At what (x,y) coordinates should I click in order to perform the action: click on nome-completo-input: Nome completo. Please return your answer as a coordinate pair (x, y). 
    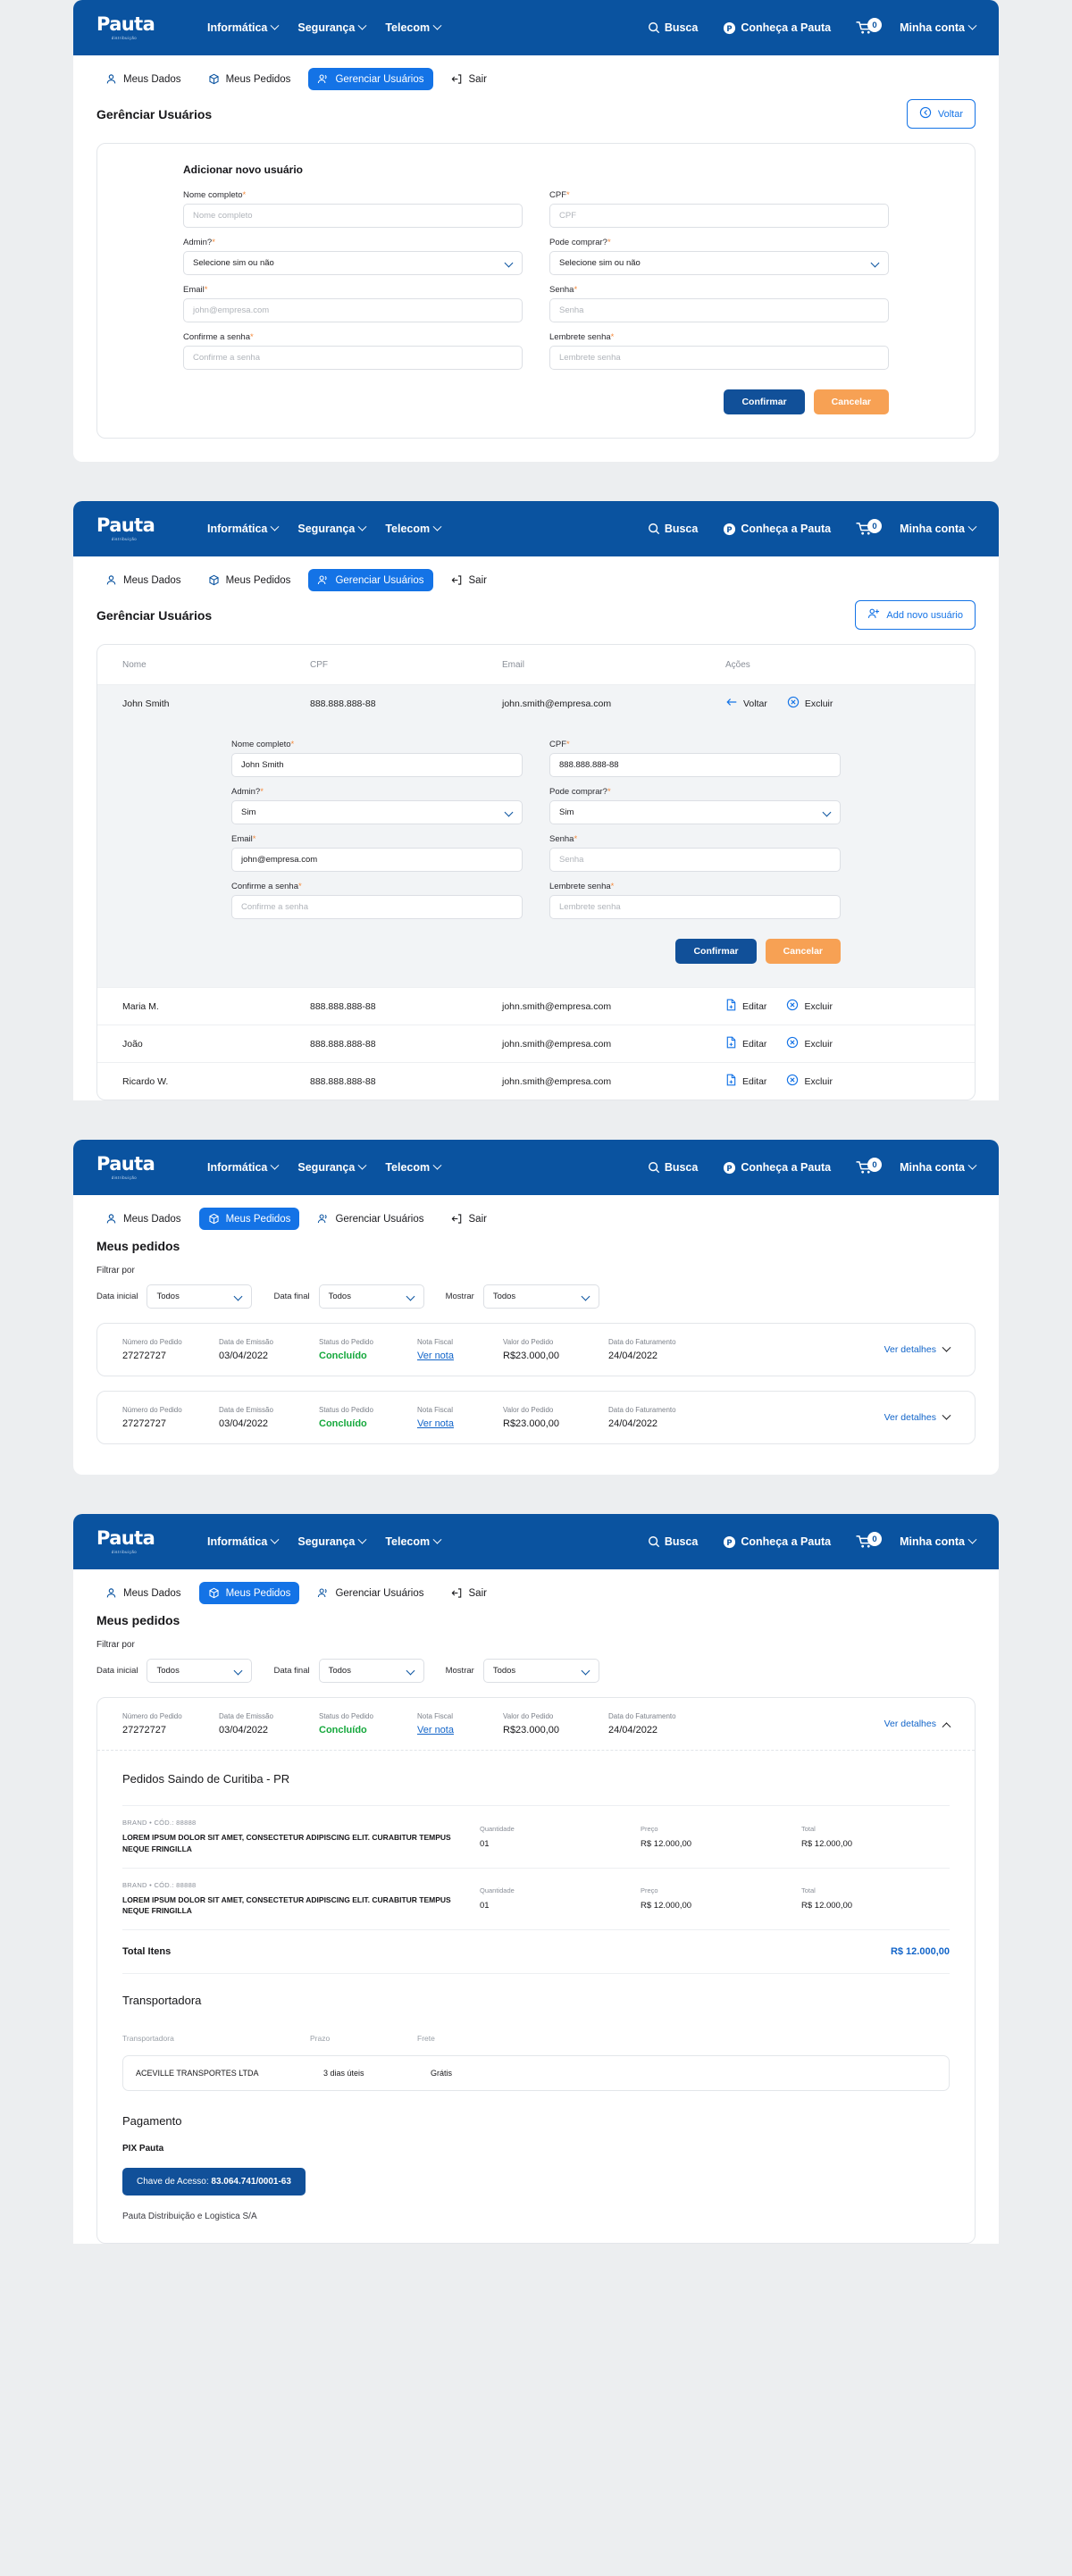
    Looking at the image, I should click on (353, 216).